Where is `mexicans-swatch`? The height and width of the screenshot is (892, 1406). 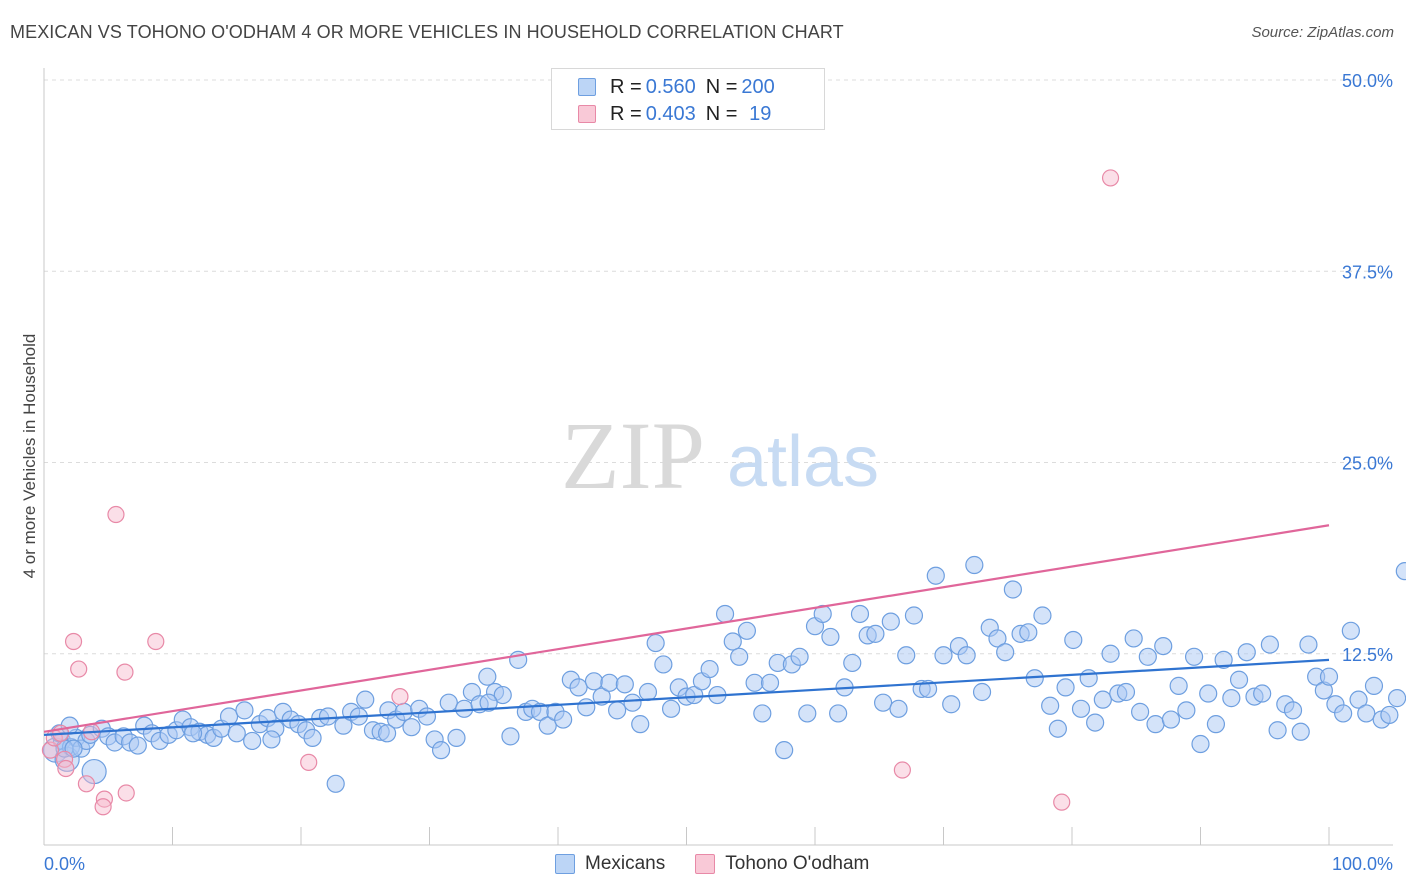 mexicans-swatch is located at coordinates (587, 87).